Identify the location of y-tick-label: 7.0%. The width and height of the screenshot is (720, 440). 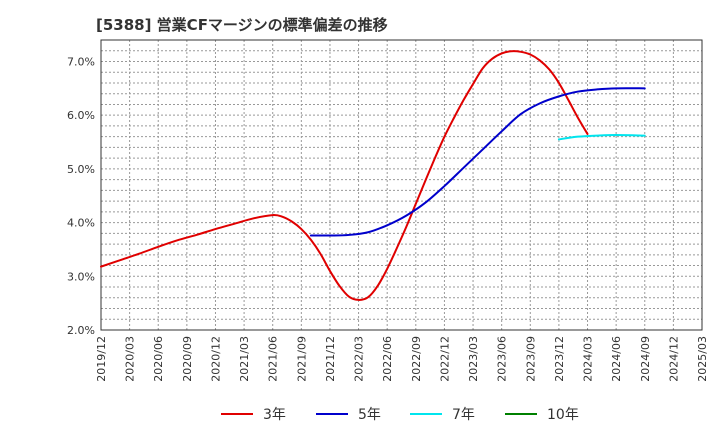
(81, 61).